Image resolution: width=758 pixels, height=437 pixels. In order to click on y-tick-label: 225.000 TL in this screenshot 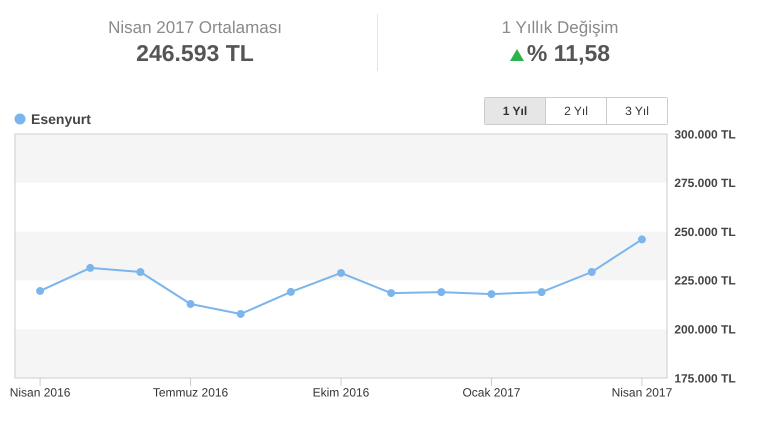, I will do `click(705, 281)`.